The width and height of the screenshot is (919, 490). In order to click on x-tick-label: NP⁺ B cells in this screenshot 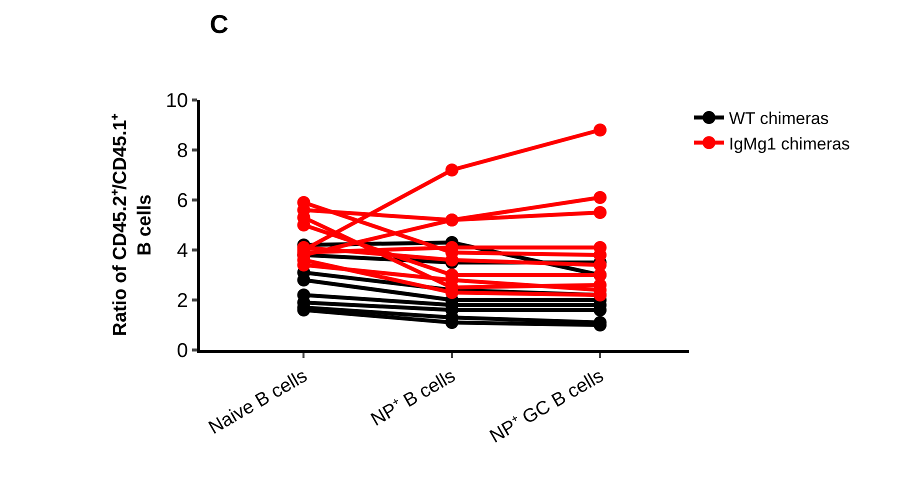, I will do `click(414, 398)`.